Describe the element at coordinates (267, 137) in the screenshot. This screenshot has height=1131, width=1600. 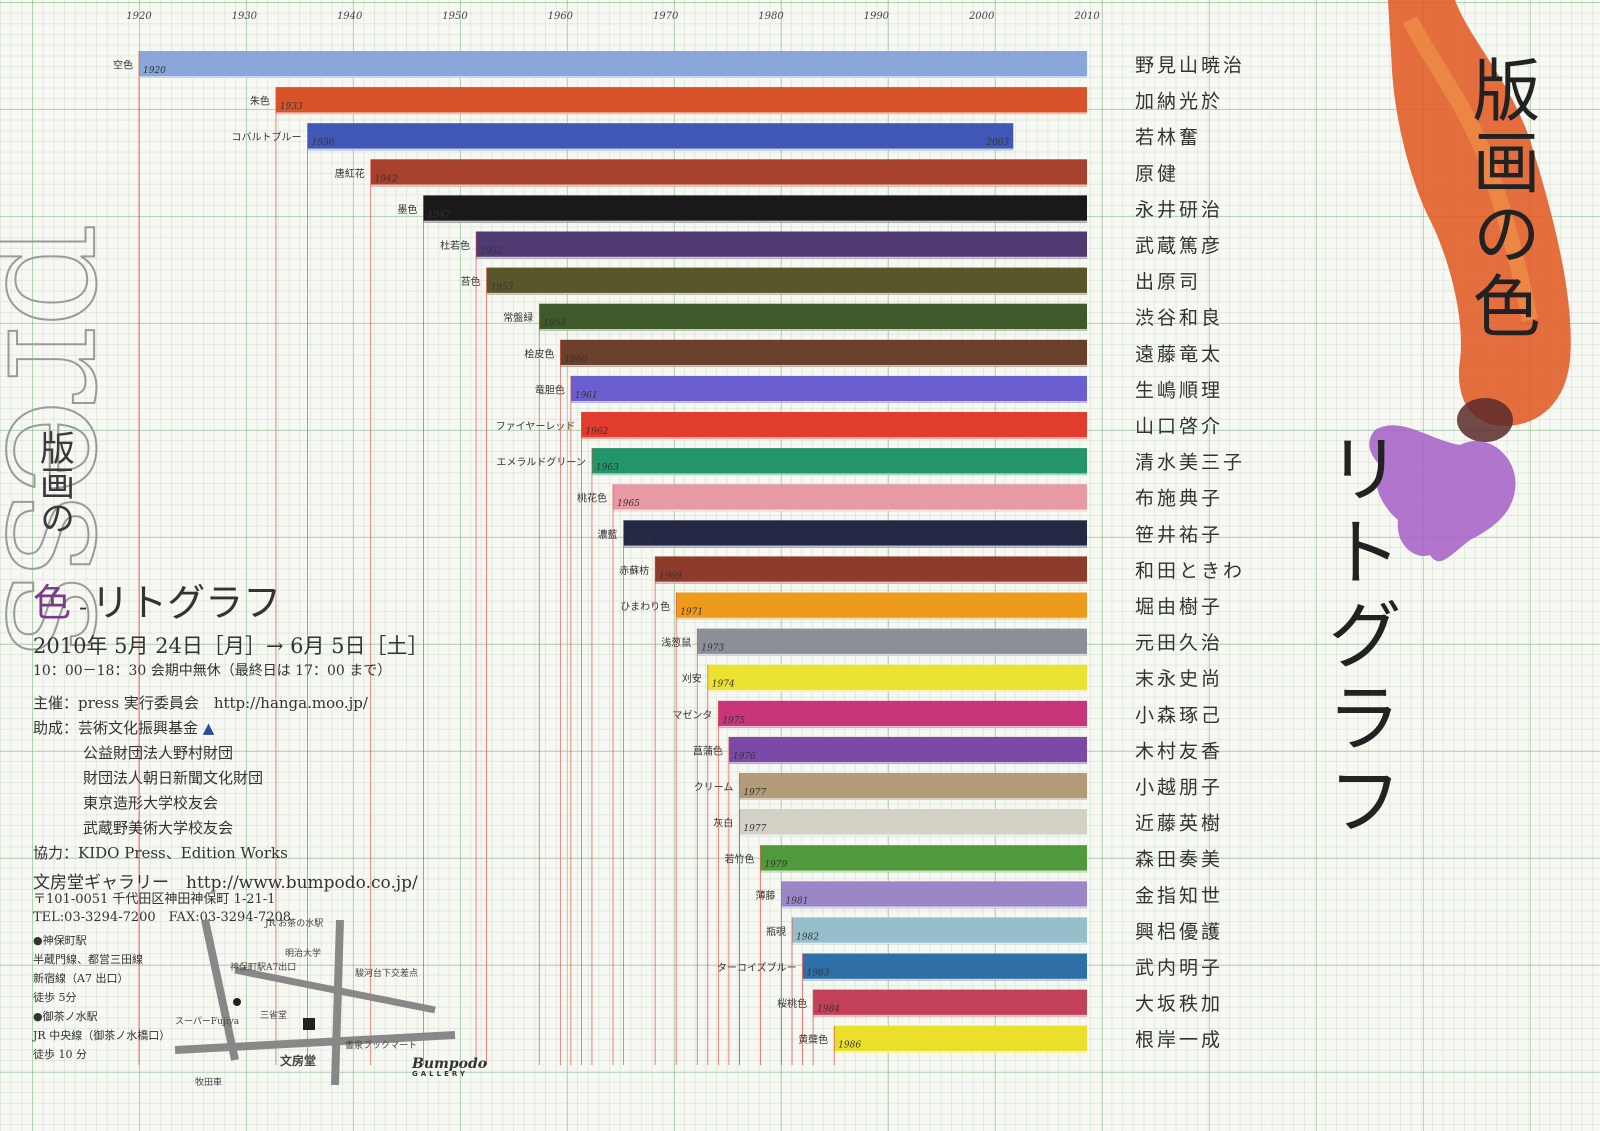
I see `color-name-label: コバルトブルー` at that location.